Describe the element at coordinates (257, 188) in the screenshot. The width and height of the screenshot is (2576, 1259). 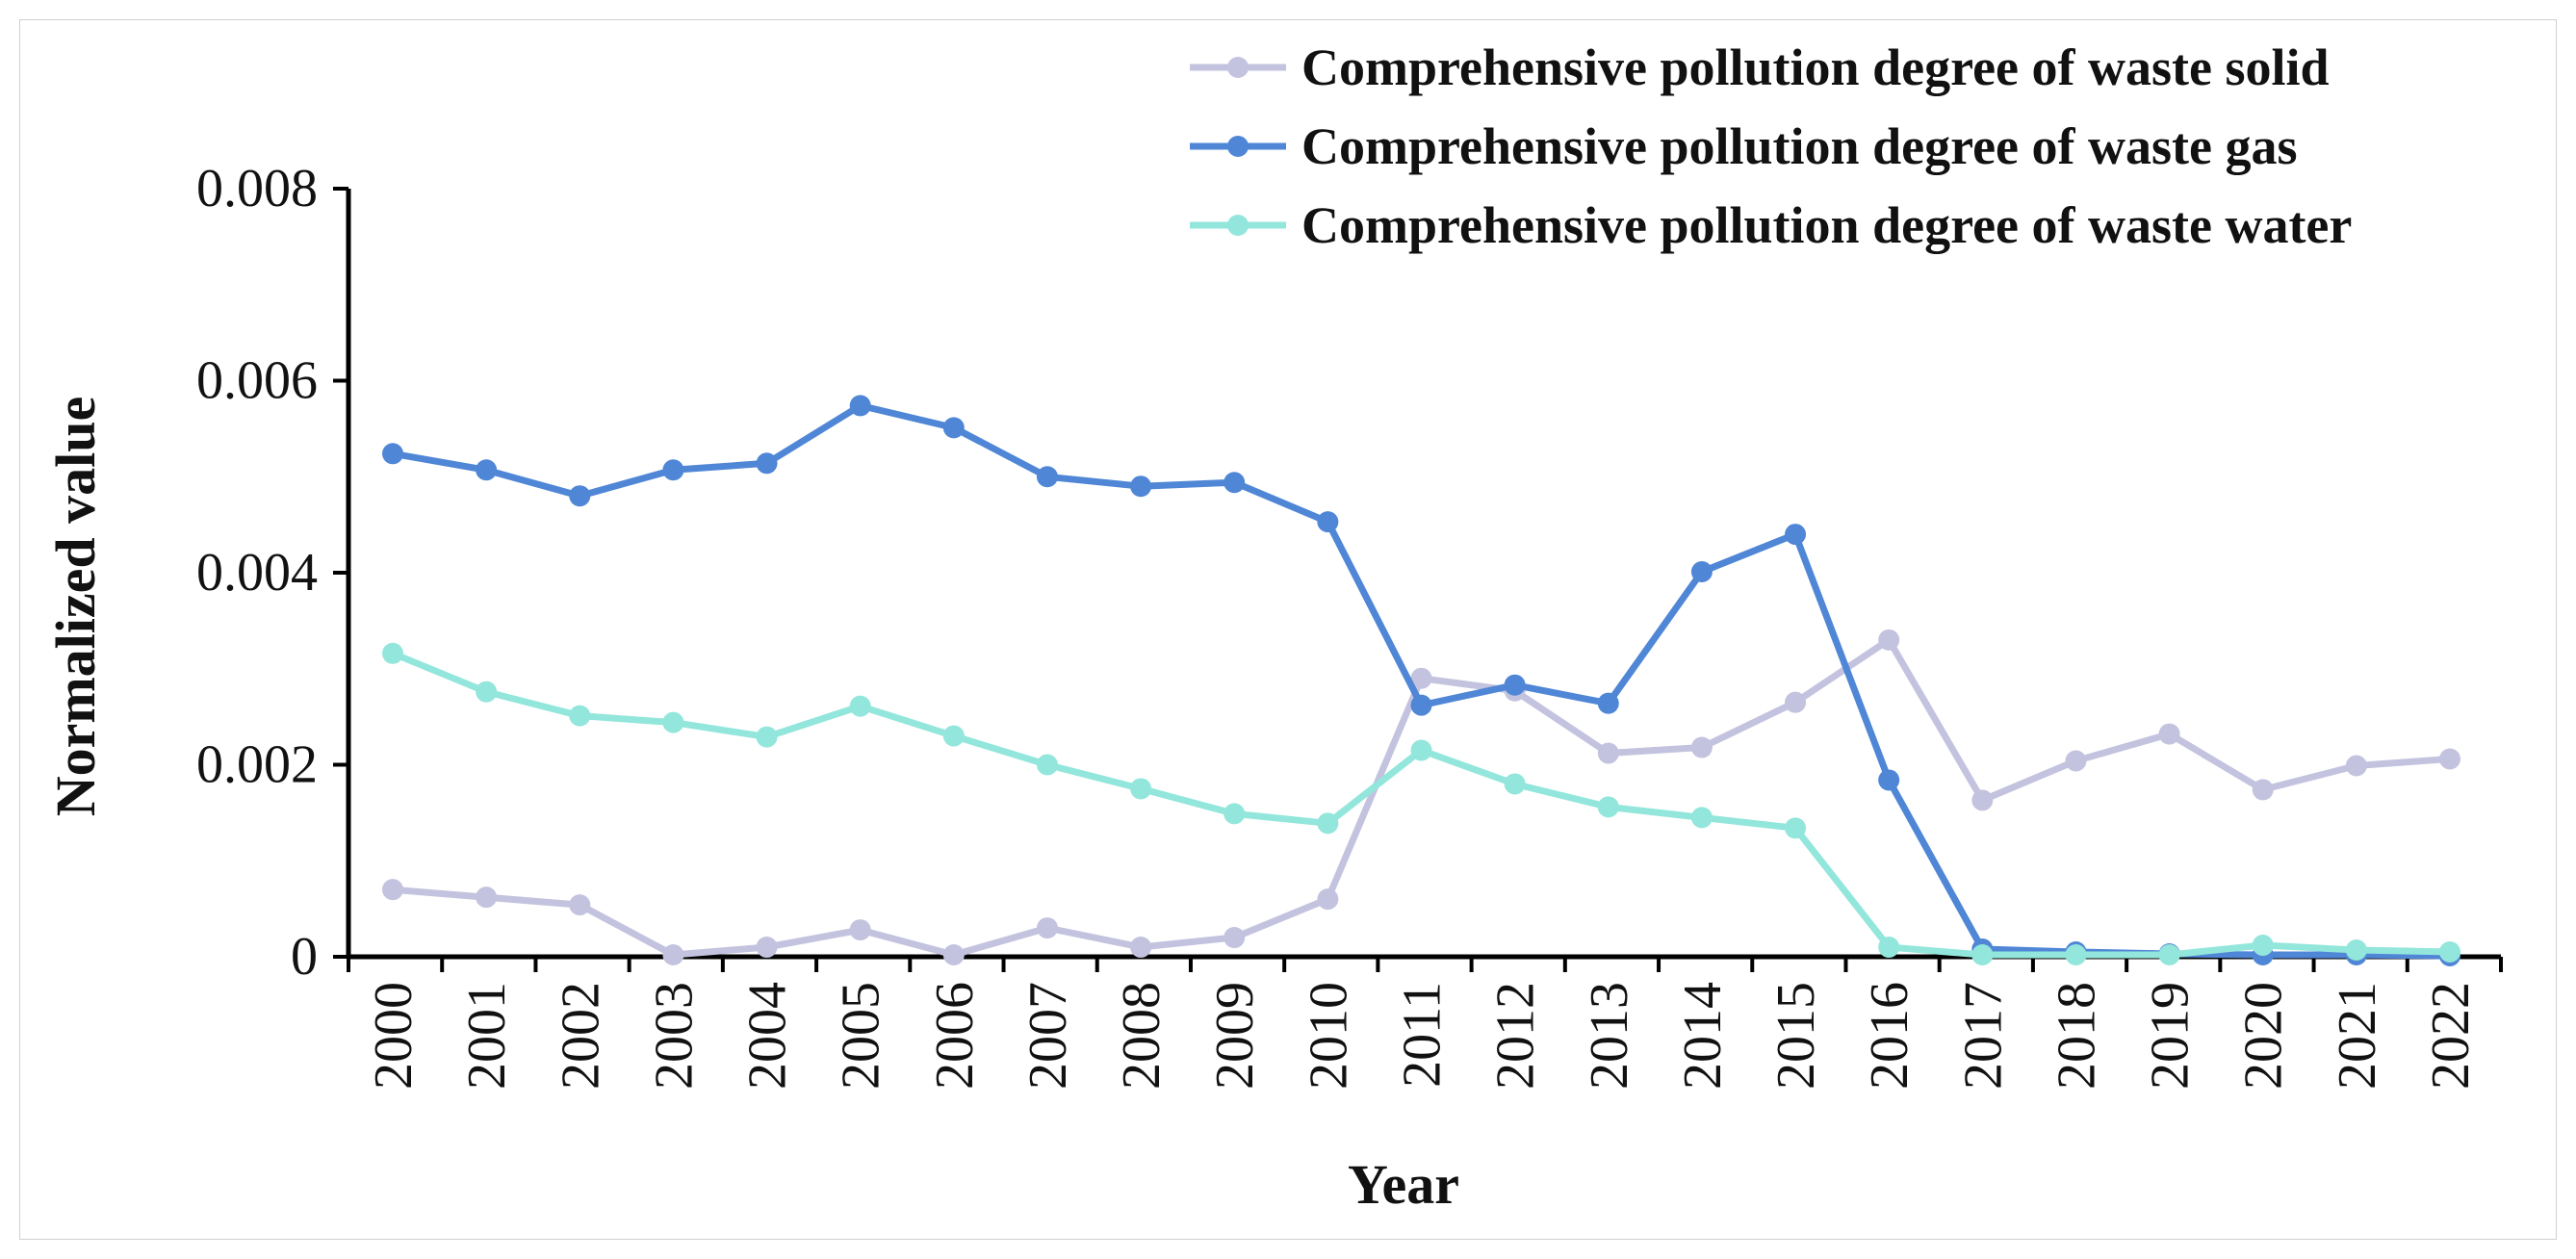
I see `y-tick-label: 0.008` at that location.